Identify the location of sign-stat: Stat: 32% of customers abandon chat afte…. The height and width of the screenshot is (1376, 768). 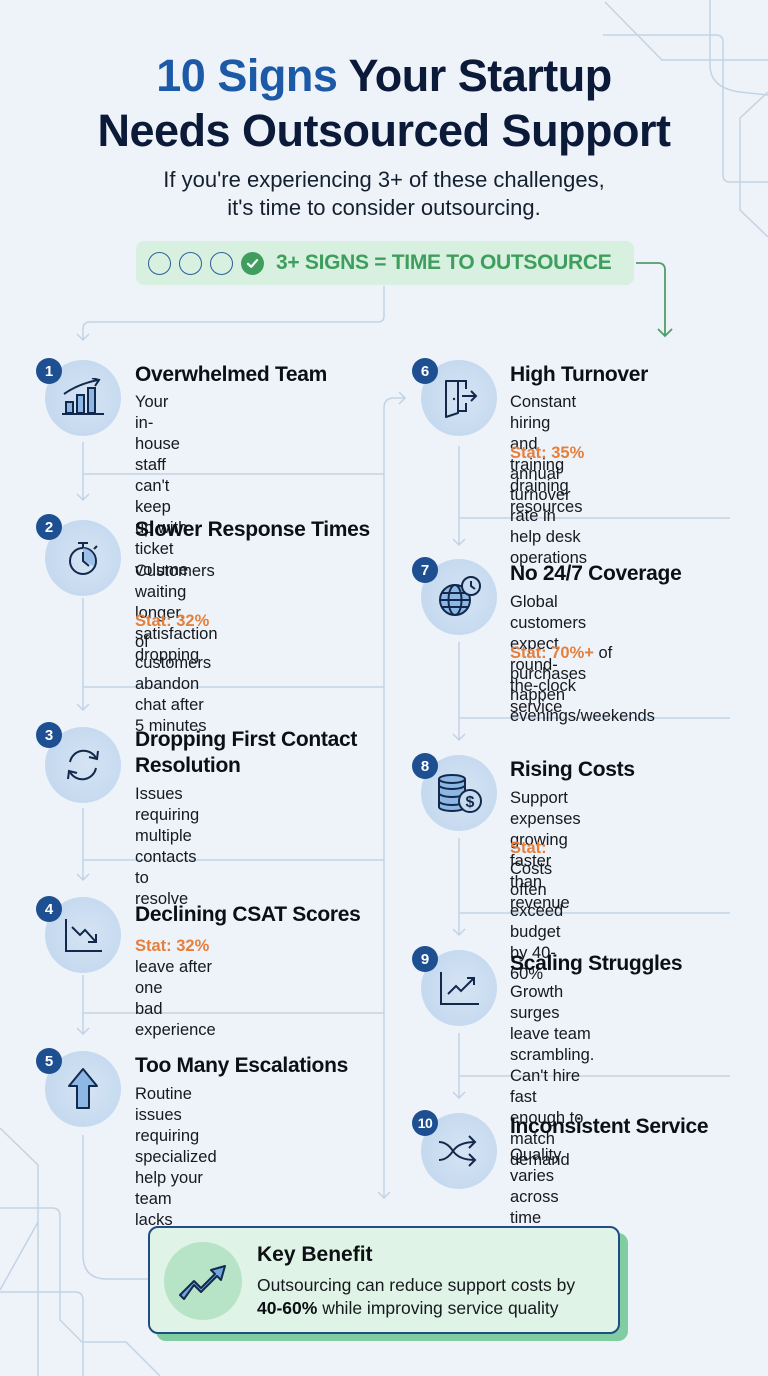
(173, 674).